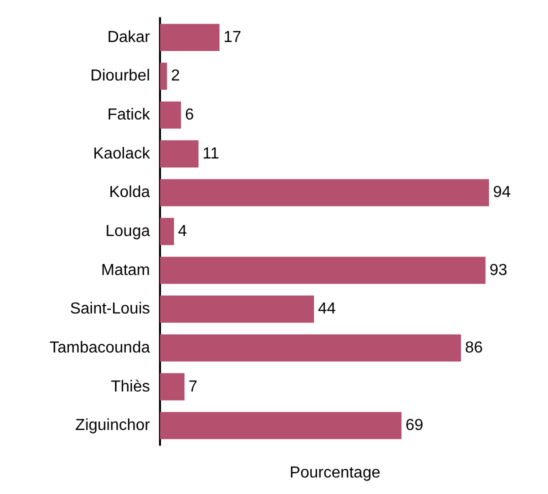 Image resolution: width=548 pixels, height=494 pixels. I want to click on data-label: 17, so click(233, 37).